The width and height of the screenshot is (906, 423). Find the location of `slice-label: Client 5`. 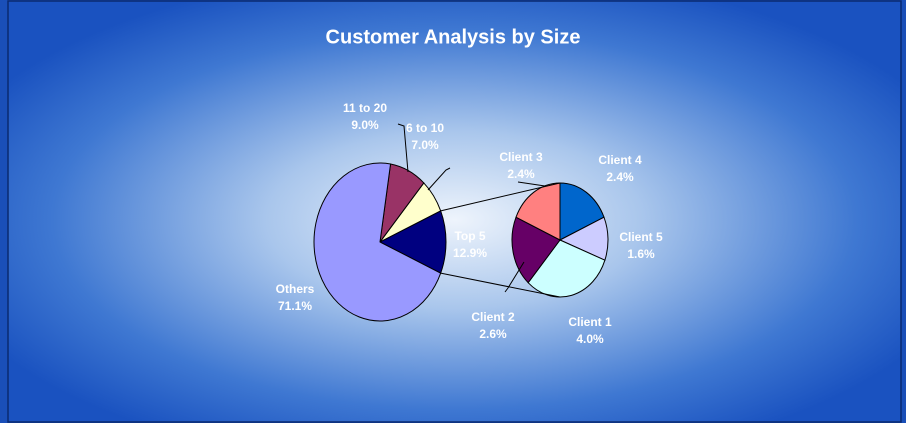

slice-label: Client 5 is located at coordinates (641, 237).